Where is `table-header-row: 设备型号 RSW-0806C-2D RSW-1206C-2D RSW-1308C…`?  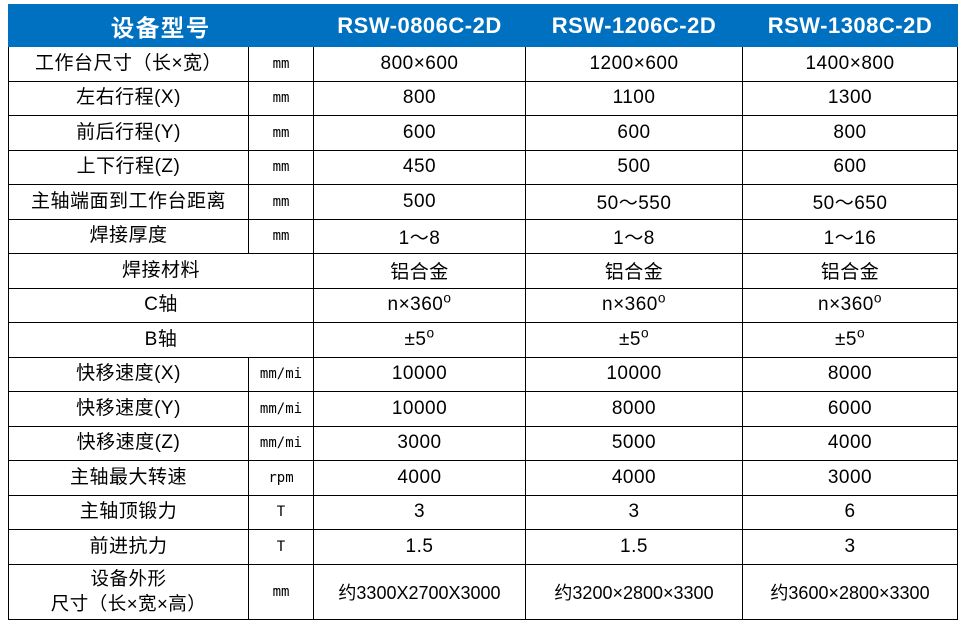
table-header-row: 设备型号 RSW-0806C-2D RSW-1206C-2D RSW-1308C… is located at coordinates (483, 25).